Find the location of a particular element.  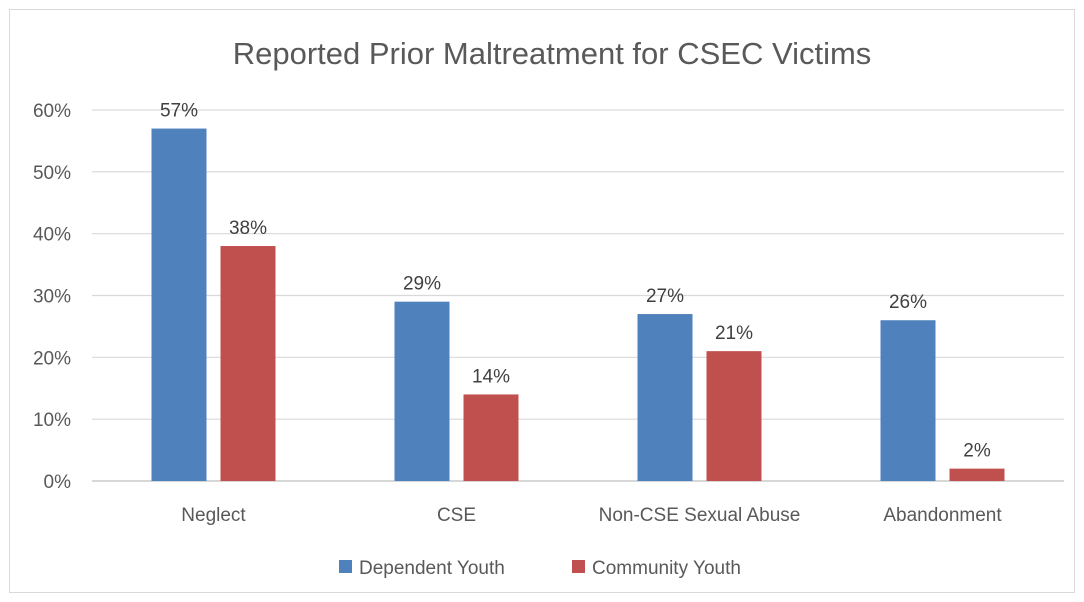

legend-label: Community Youth is located at coordinates (666, 568).